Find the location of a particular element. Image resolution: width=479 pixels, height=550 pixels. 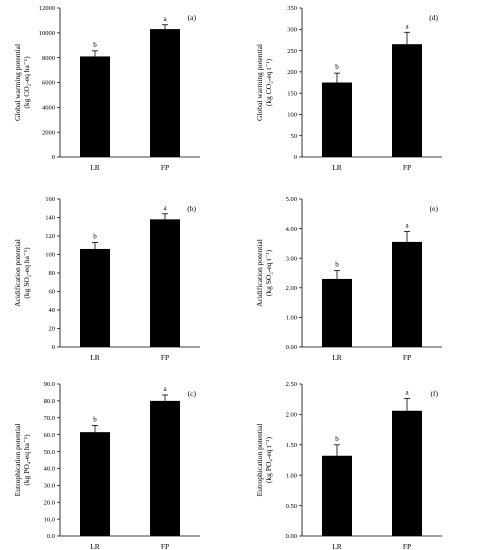

y-tick-label: 50 is located at coordinates (294, 136).